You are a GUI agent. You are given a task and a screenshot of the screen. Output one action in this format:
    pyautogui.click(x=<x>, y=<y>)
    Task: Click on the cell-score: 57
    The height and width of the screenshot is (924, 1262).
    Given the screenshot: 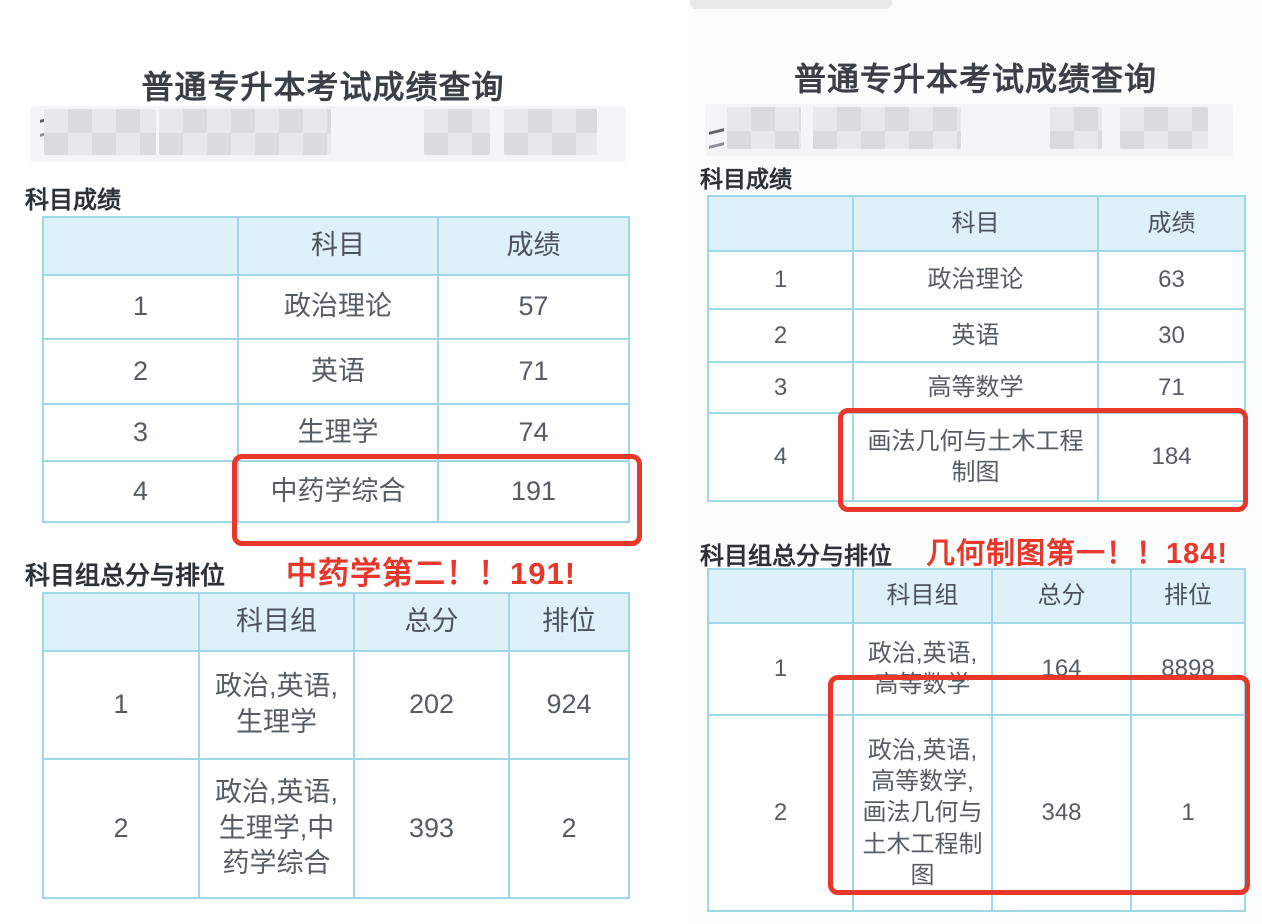 What is the action you would take?
    pyautogui.click(x=533, y=307)
    